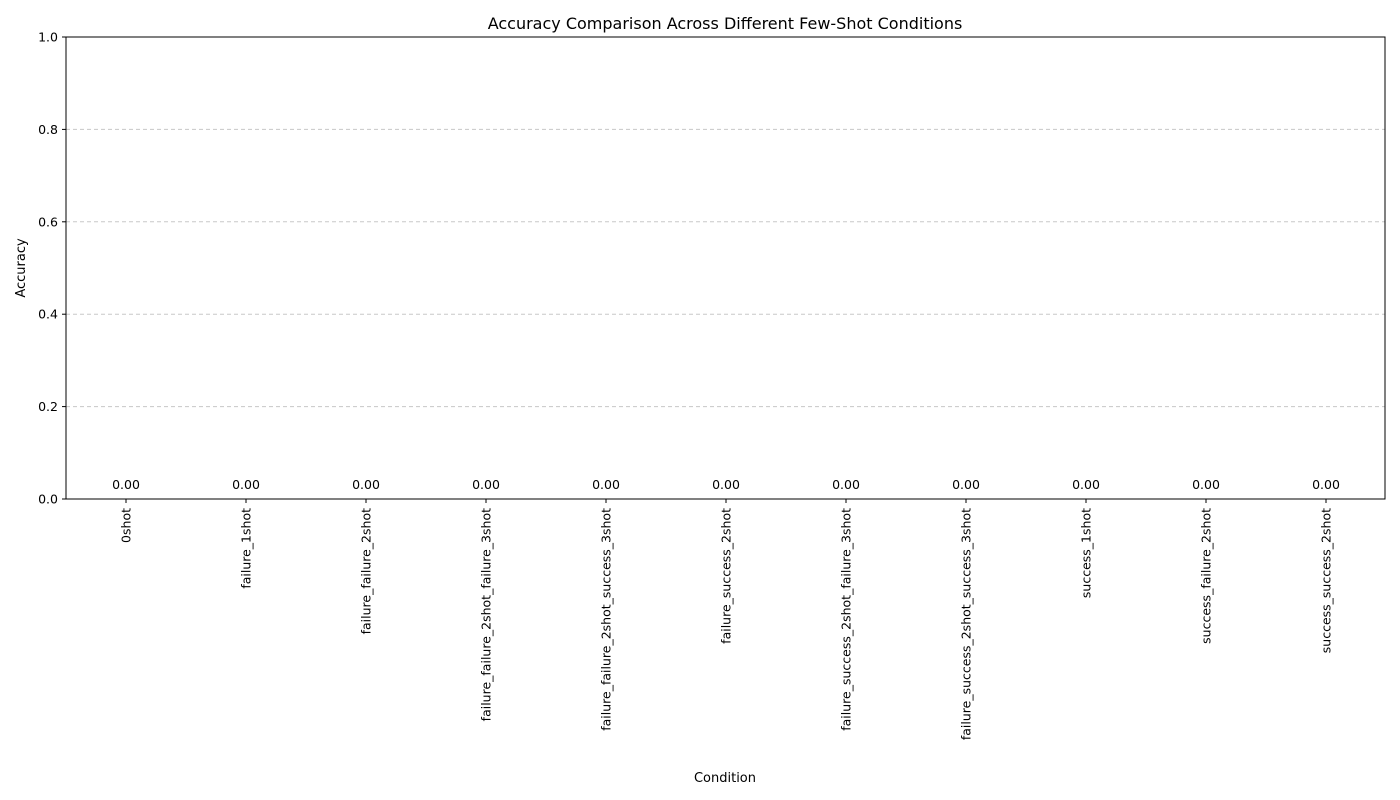 The width and height of the screenshot is (1400, 800). Describe the element at coordinates (1086, 553) in the screenshot. I see `x-tick-label: success_1shot` at that location.